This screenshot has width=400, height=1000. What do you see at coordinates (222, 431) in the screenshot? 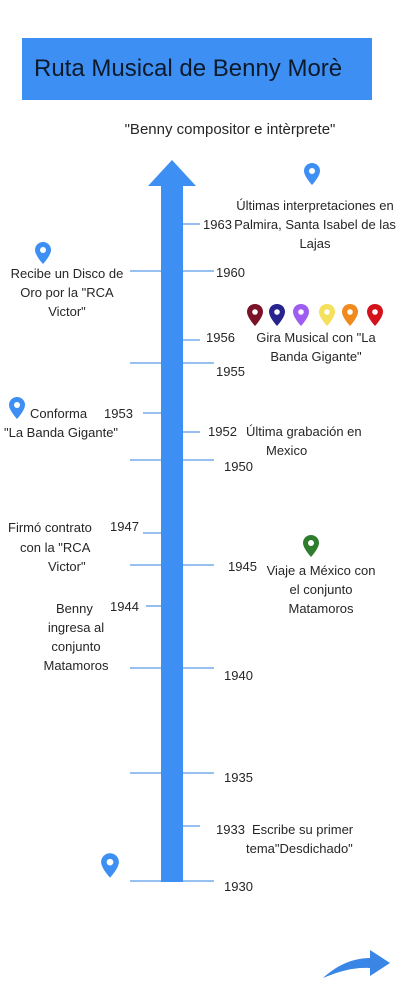
I see `event-1952-year: 1952` at bounding box center [222, 431].